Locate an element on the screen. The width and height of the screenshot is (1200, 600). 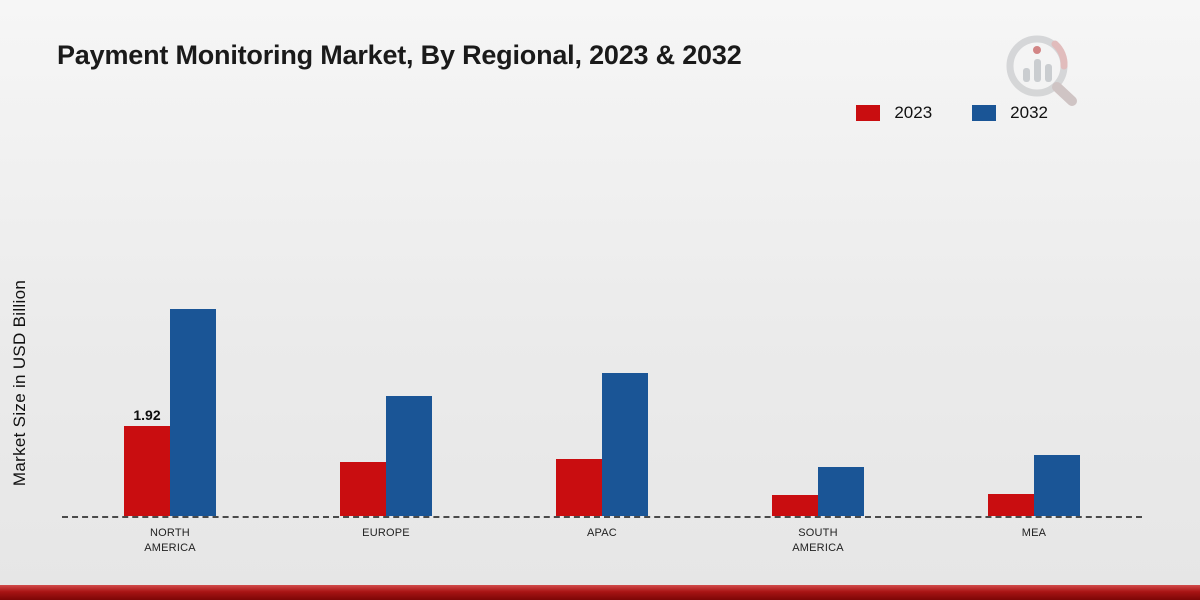
bar-2032-mea is located at coordinates (1057, 485).